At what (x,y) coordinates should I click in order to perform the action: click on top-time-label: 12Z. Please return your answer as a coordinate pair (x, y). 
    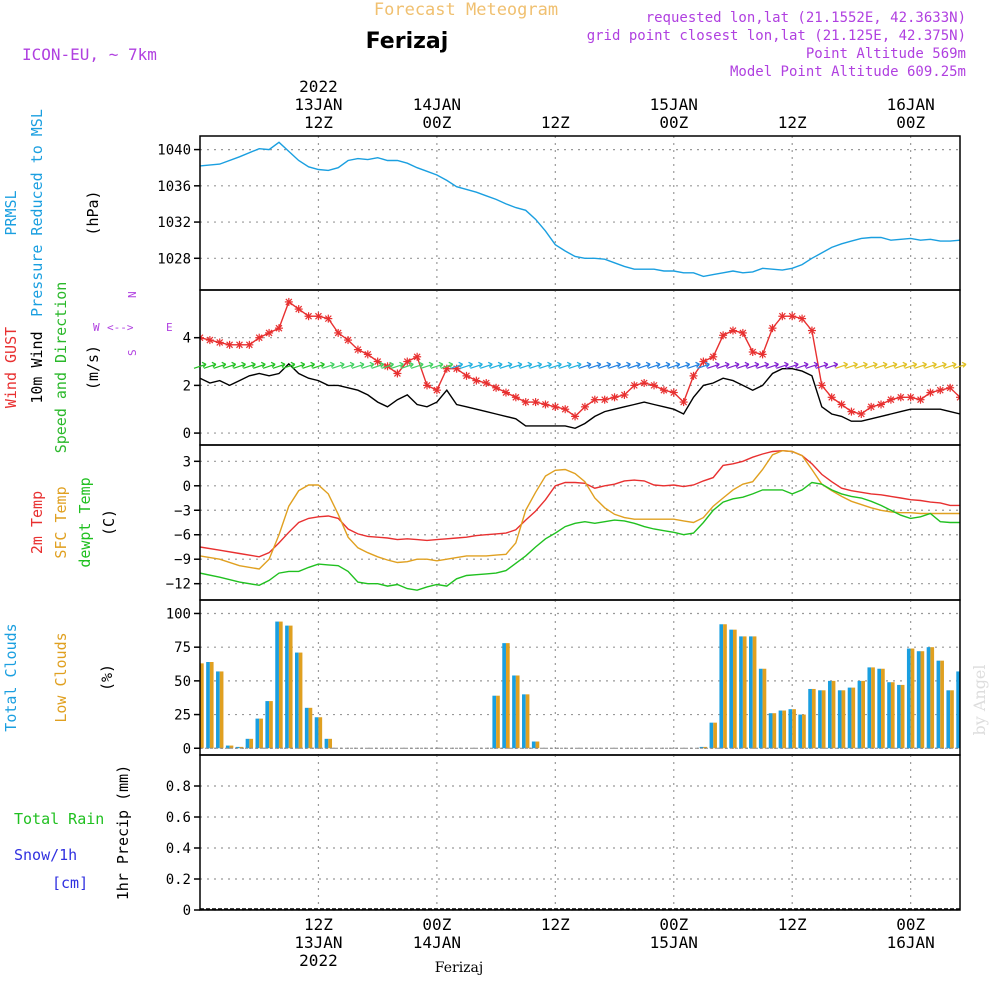
    Looking at the image, I should click on (318, 122).